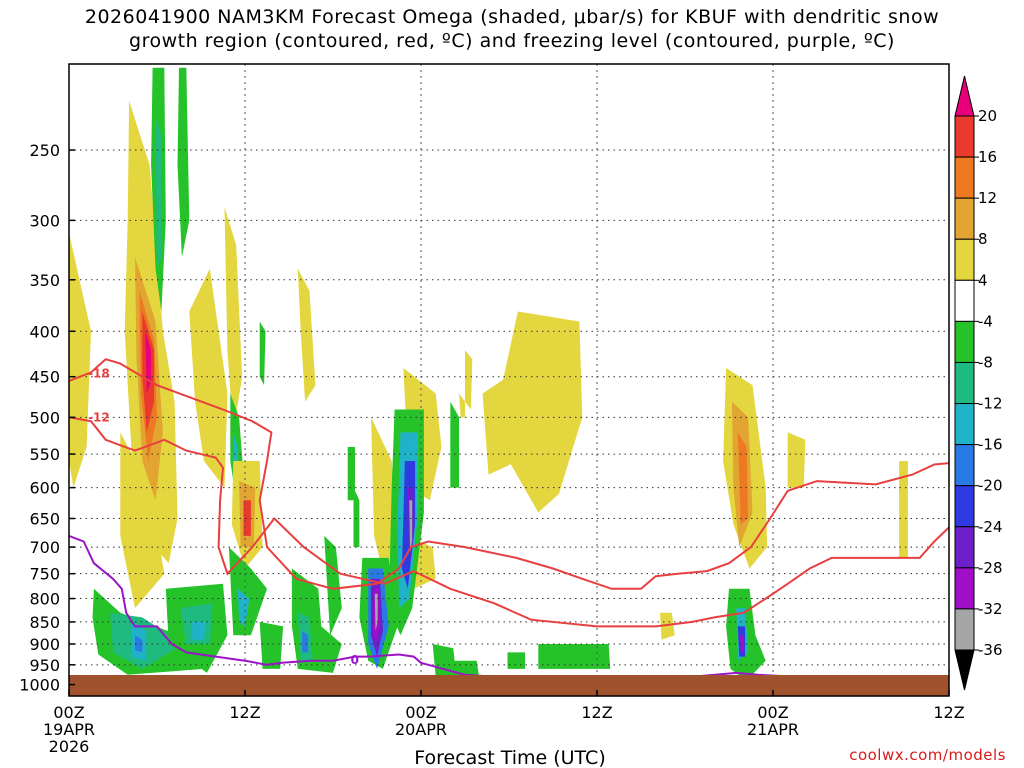 The image size is (1024, 768). Describe the element at coordinates (44, 488) in the screenshot. I see `y-tick-label-600: 600` at that location.